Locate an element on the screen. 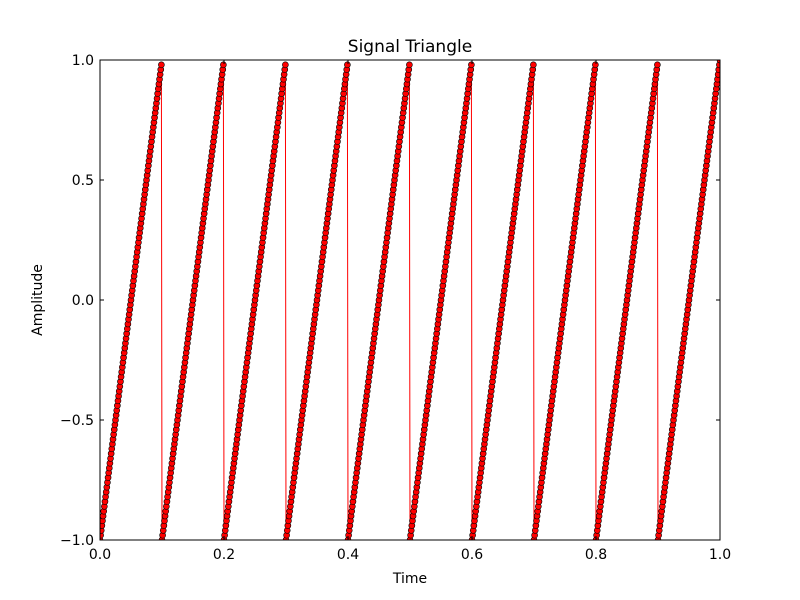  x-tick-label: 0.6 is located at coordinates (472, 555).